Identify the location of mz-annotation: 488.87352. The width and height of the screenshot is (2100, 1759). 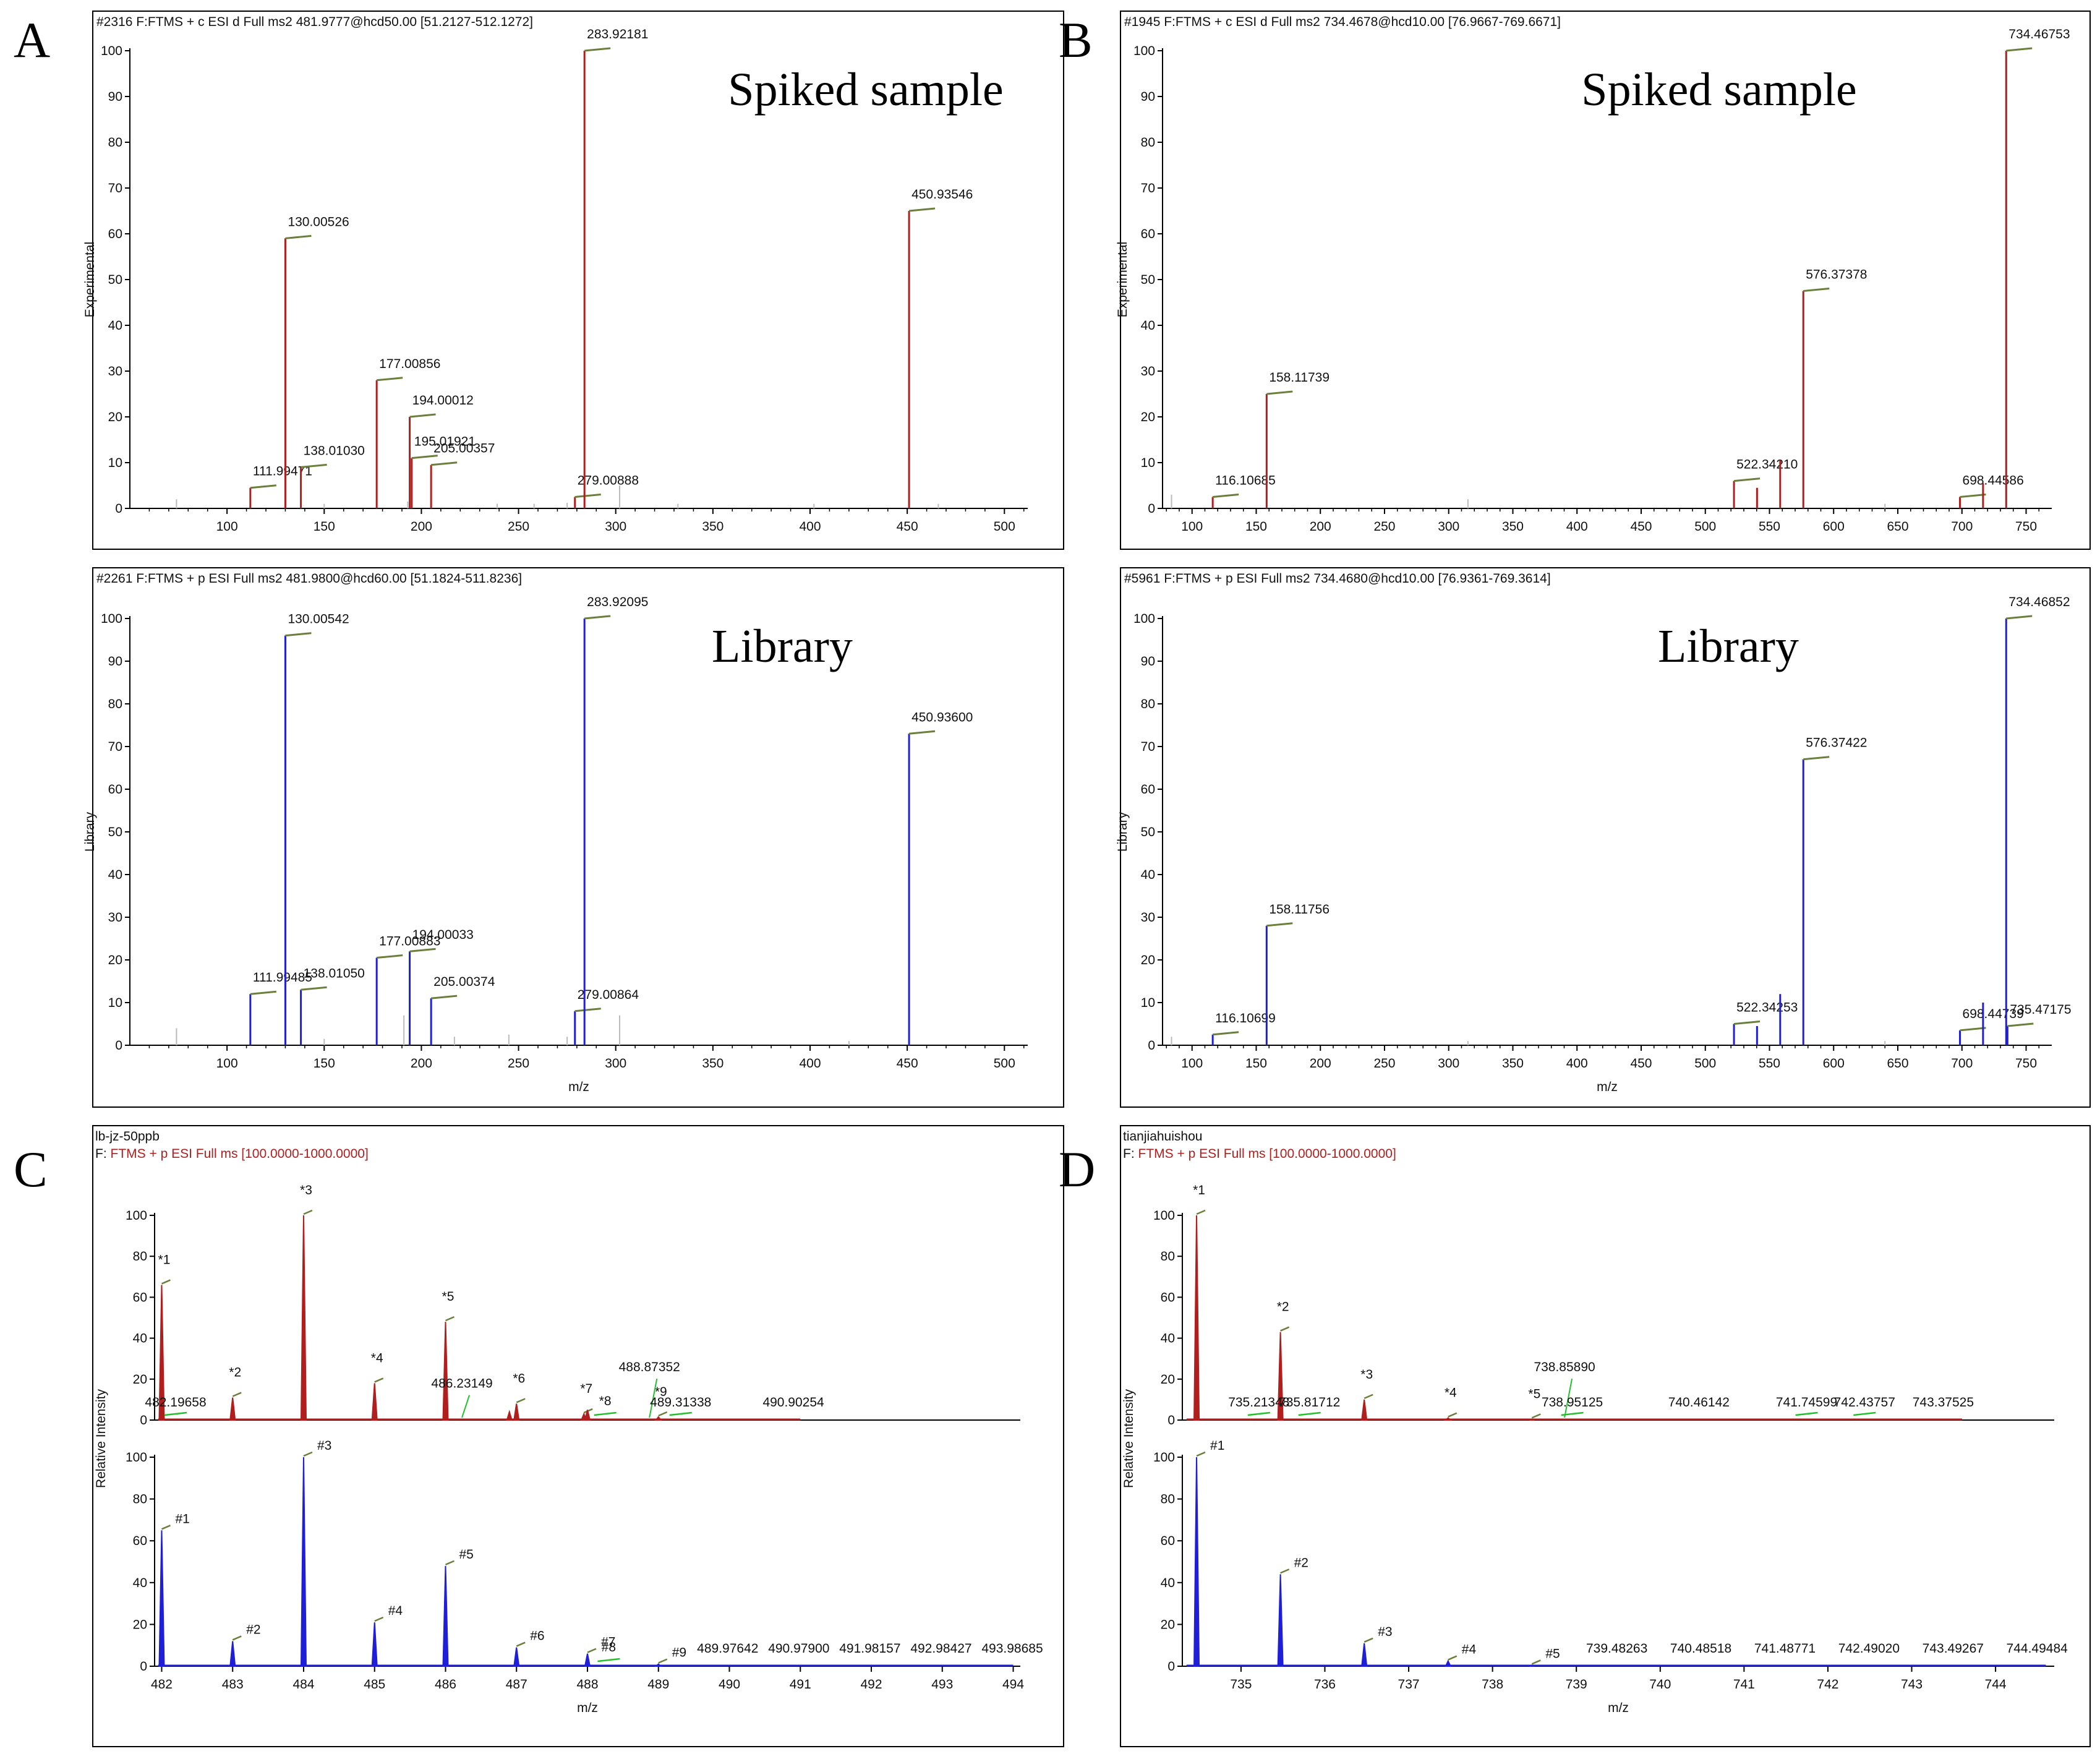
(649, 1367).